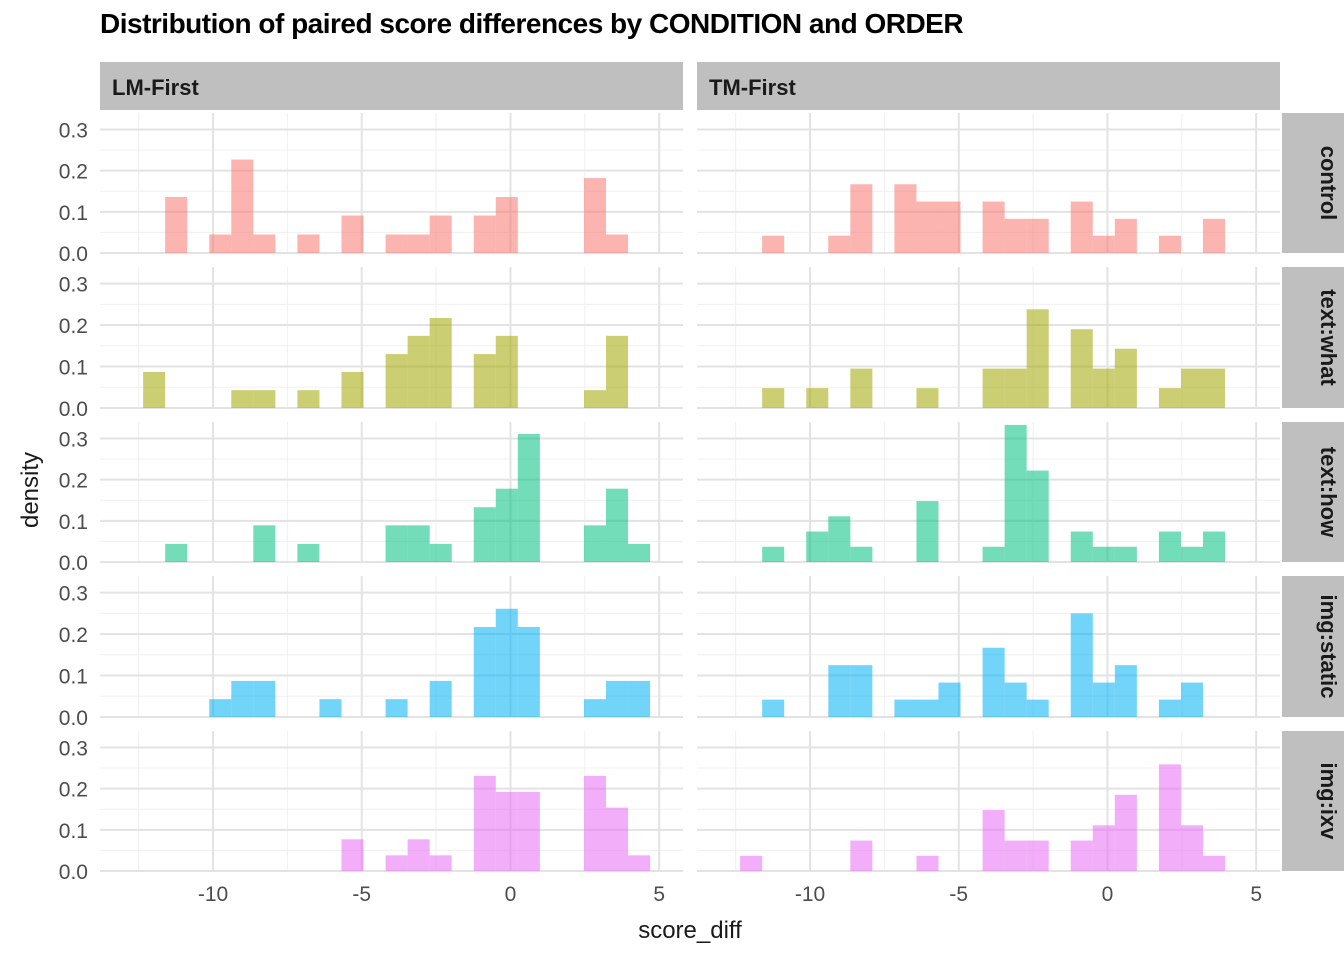 Image resolution: width=1344 pixels, height=960 pixels. Describe the element at coordinates (155, 87) in the screenshot. I see `column-strip-label: LM-First` at that location.